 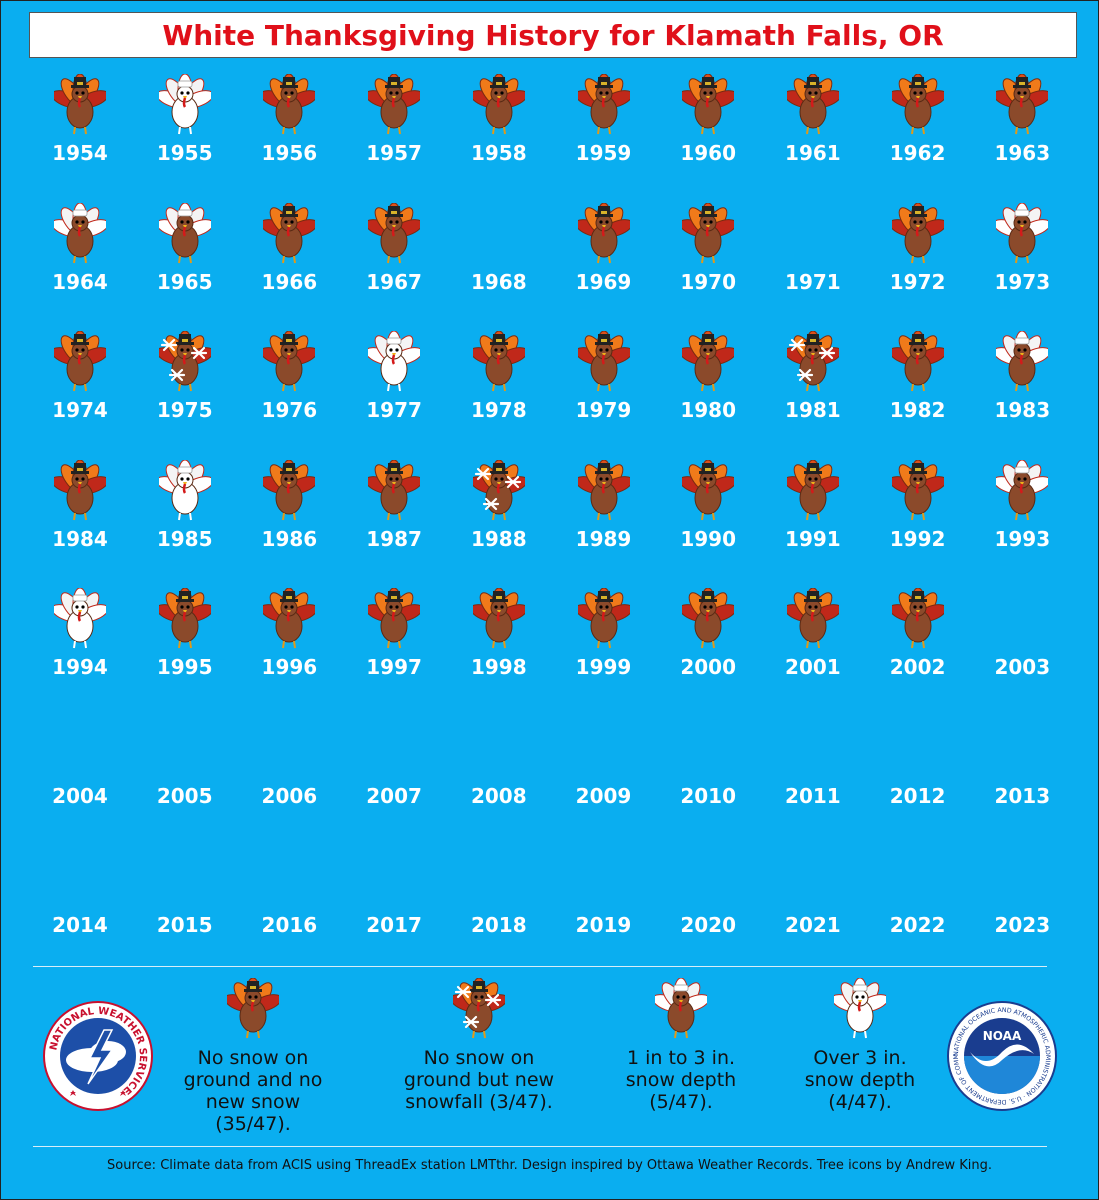 I want to click on year-label: 1984, so click(x=80, y=538).